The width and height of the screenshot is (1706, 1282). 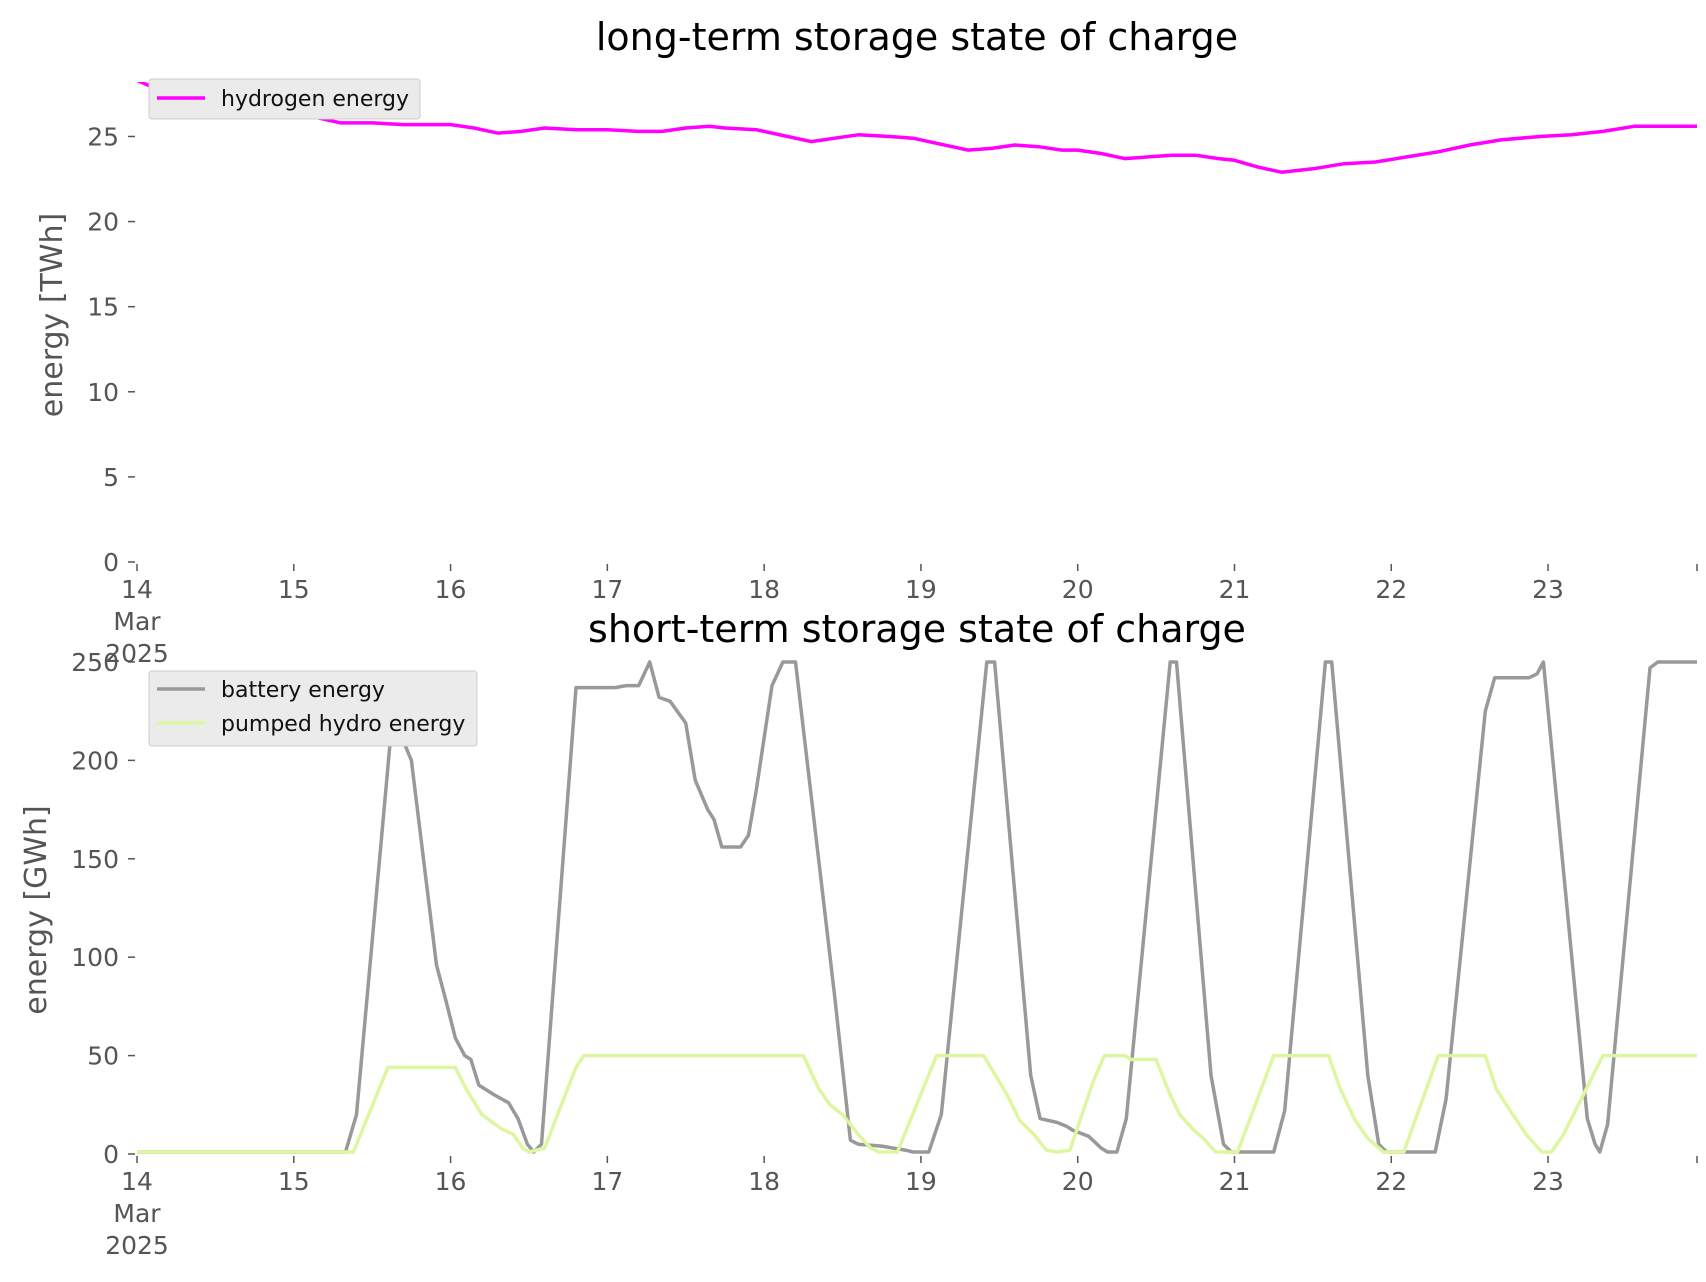 I want to click on legend: battery energy pumped hydro energy, so click(x=313, y=708).